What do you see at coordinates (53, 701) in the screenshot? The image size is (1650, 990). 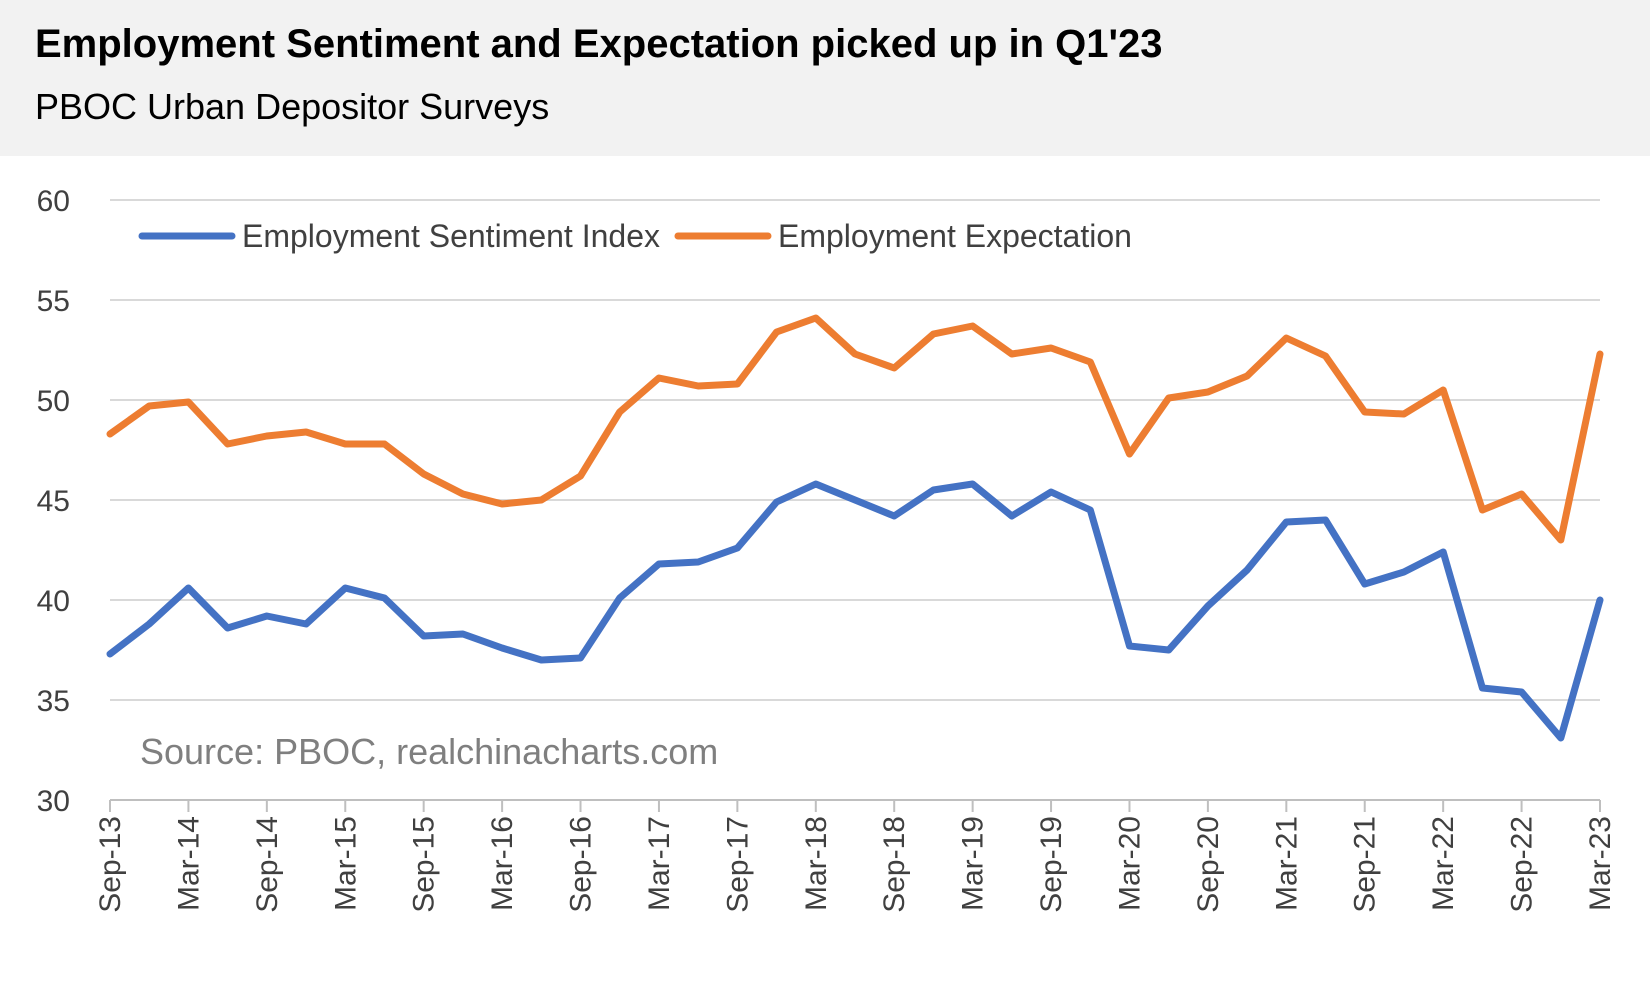 I see `y-tick-label-35: 35` at bounding box center [53, 701].